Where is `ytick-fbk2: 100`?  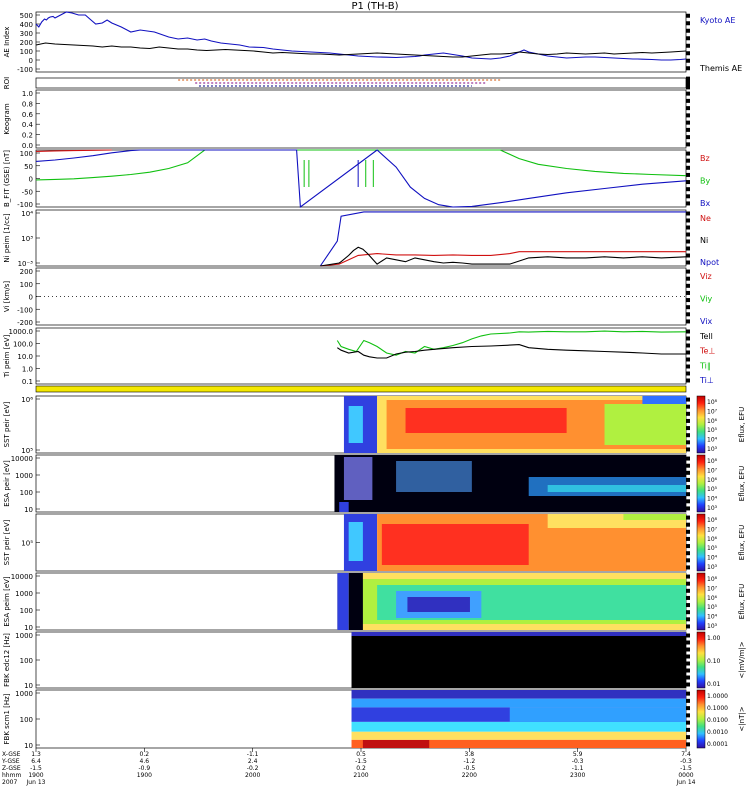
ytick-fbk2: 100 is located at coordinates (26, 720).